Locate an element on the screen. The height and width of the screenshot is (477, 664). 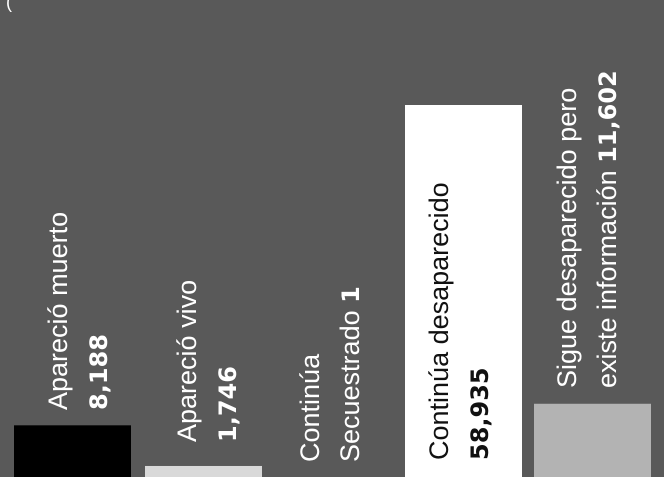
value-label: 11,602 is located at coordinates (608, 116).